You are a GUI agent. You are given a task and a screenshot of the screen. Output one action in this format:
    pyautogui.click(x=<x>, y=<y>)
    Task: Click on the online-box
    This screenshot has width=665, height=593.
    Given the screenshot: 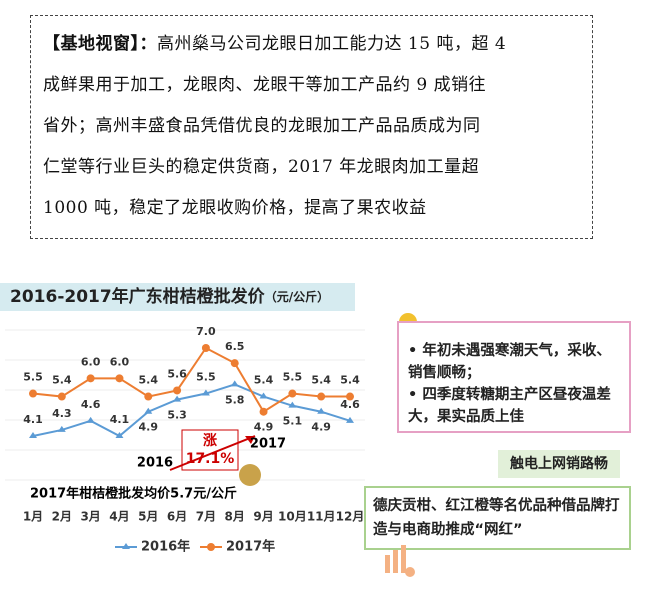 What is the action you would take?
    pyautogui.click(x=497, y=518)
    